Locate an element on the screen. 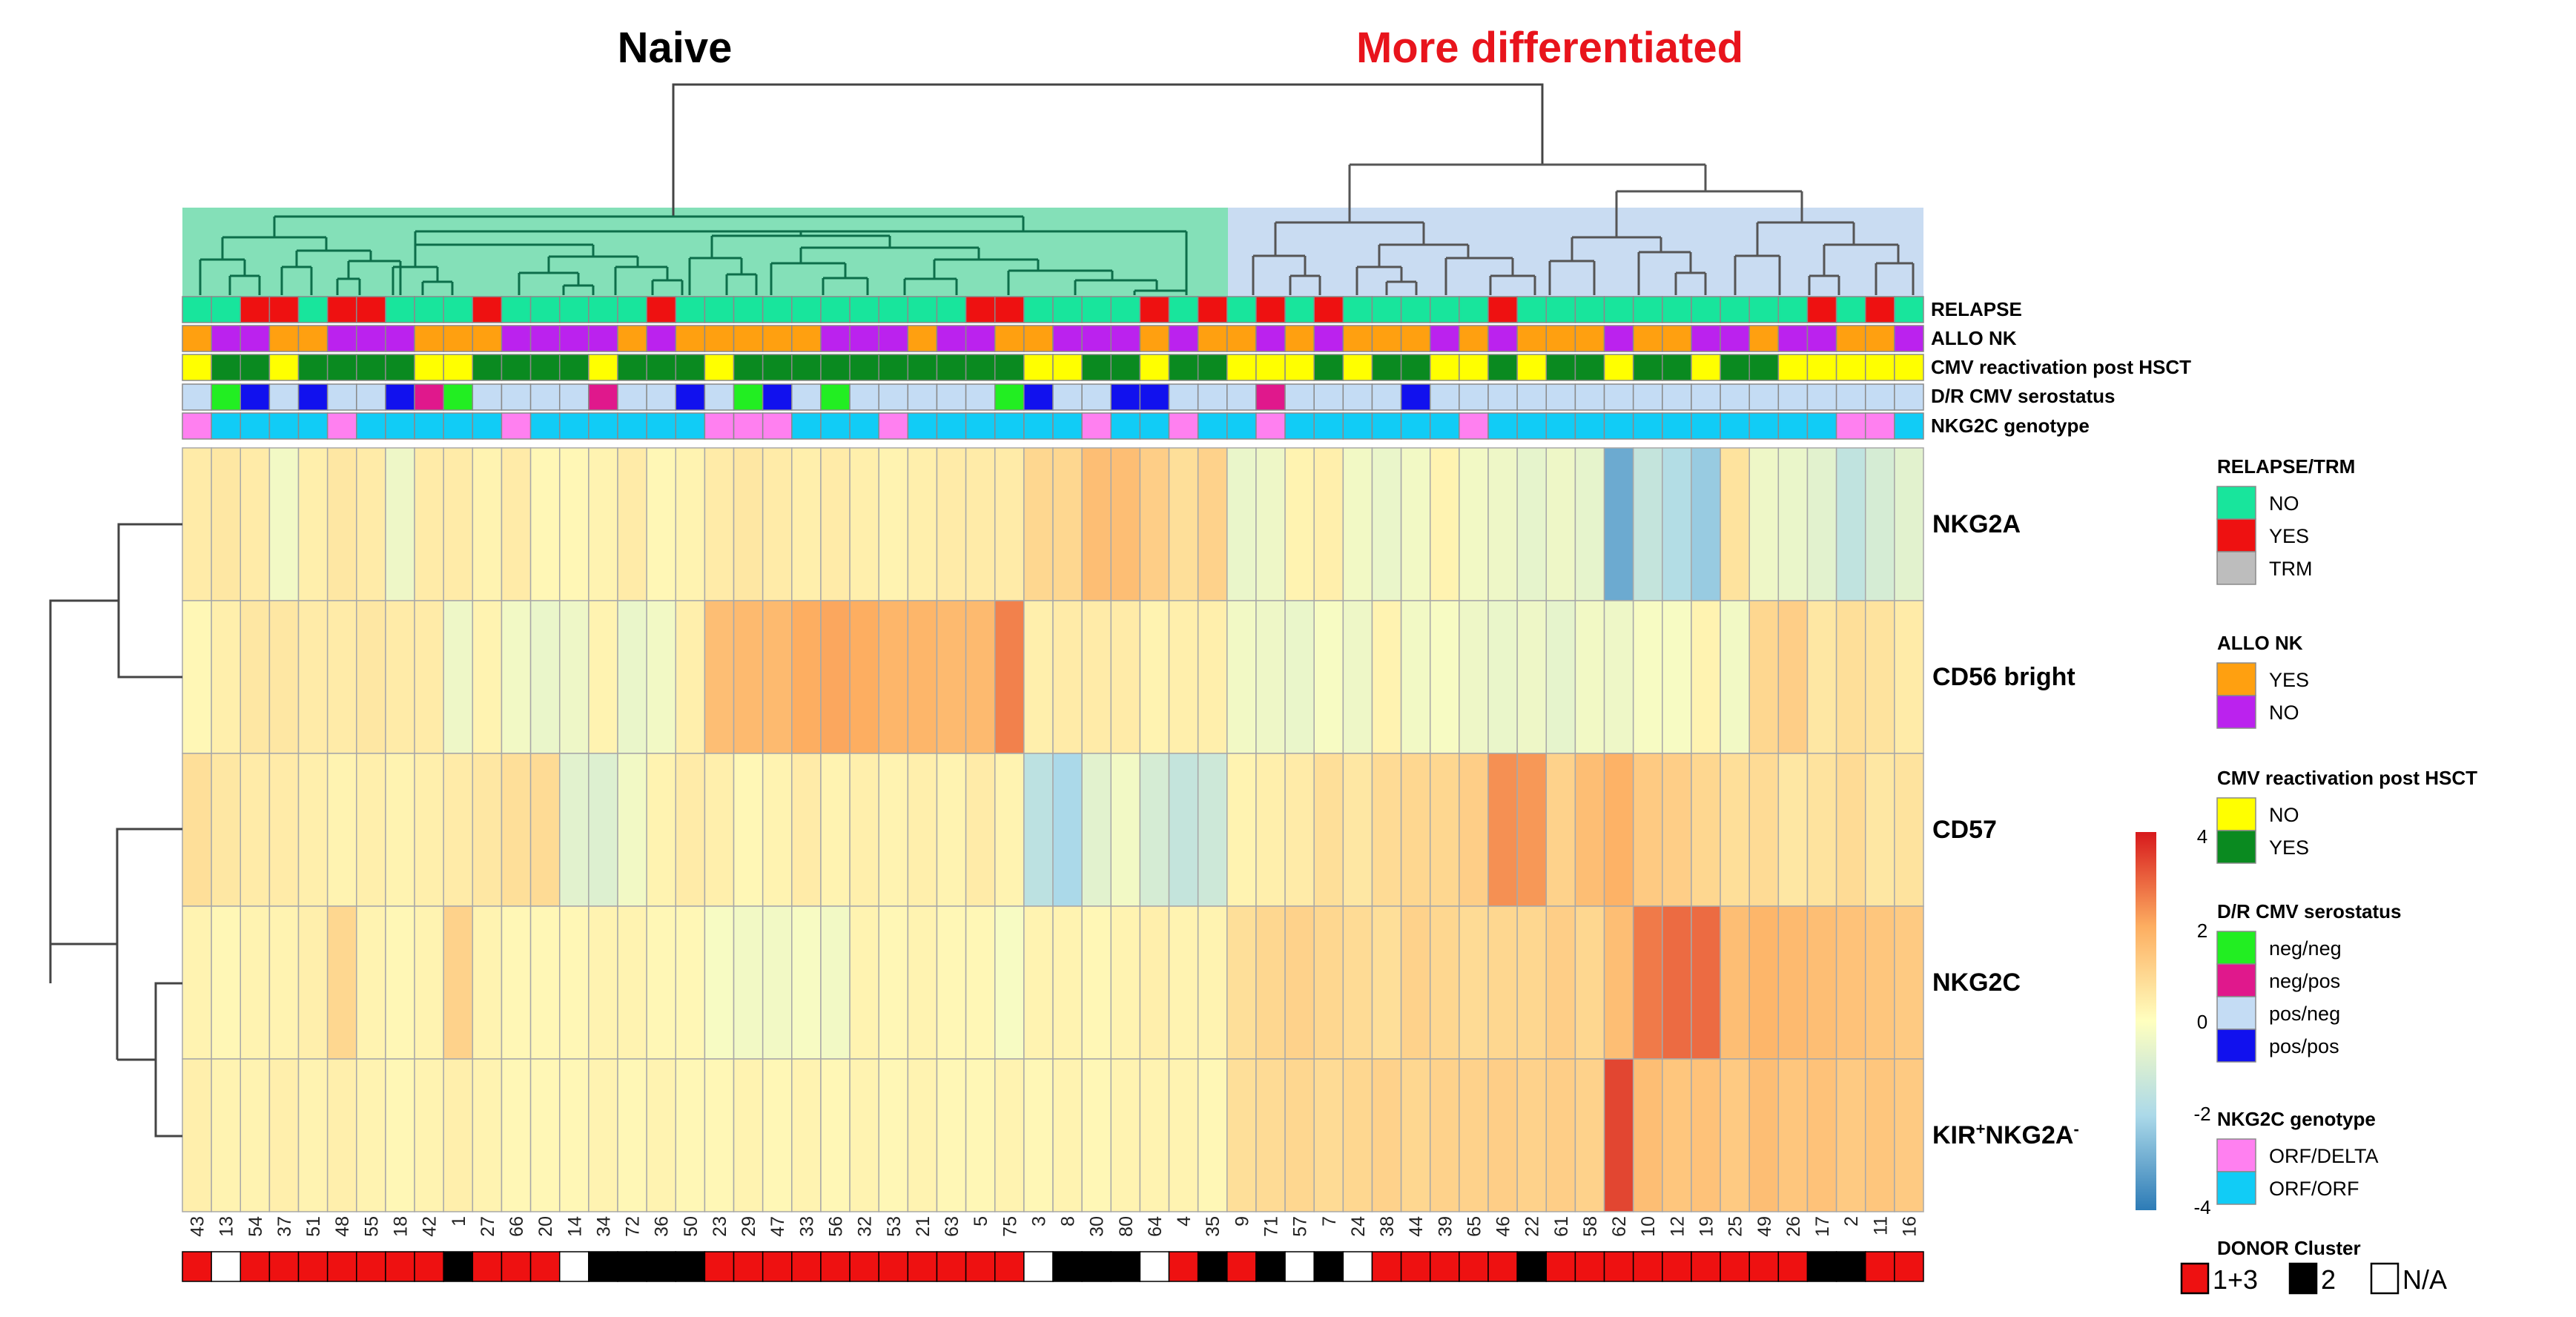  legend-title: NKG2C genotype is located at coordinates (2296, 1119).